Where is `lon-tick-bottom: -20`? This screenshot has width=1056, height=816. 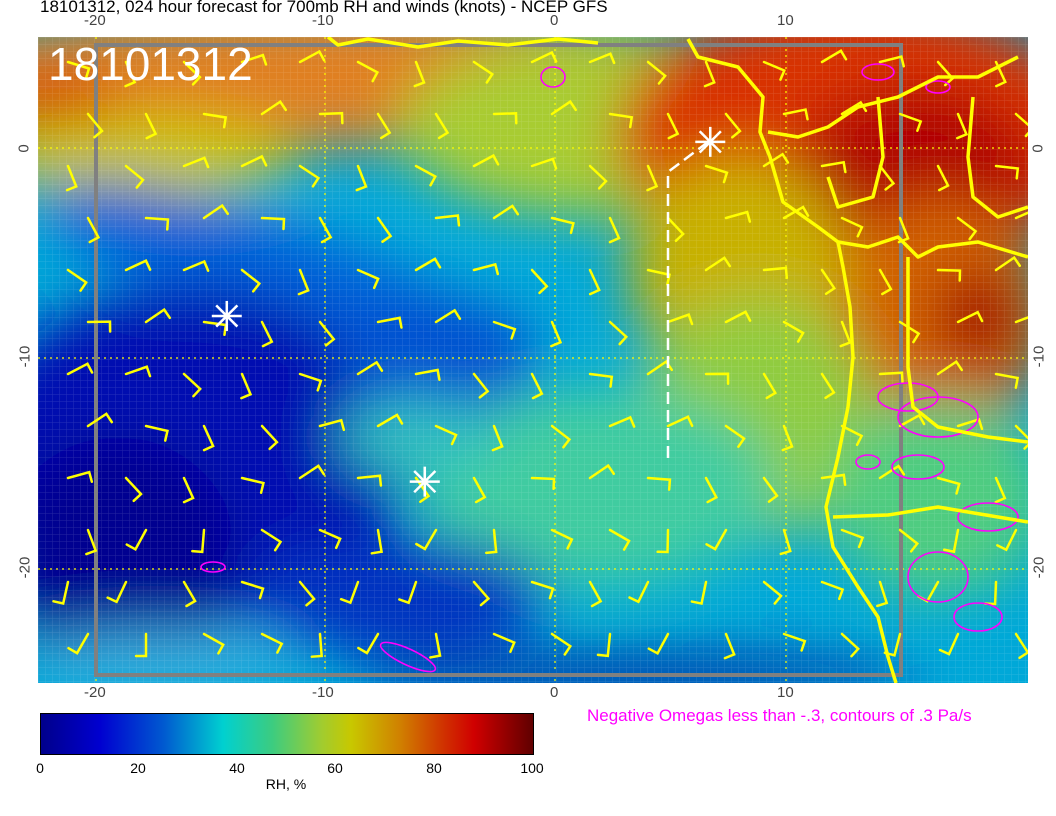
lon-tick-bottom: -20 is located at coordinates (95, 692).